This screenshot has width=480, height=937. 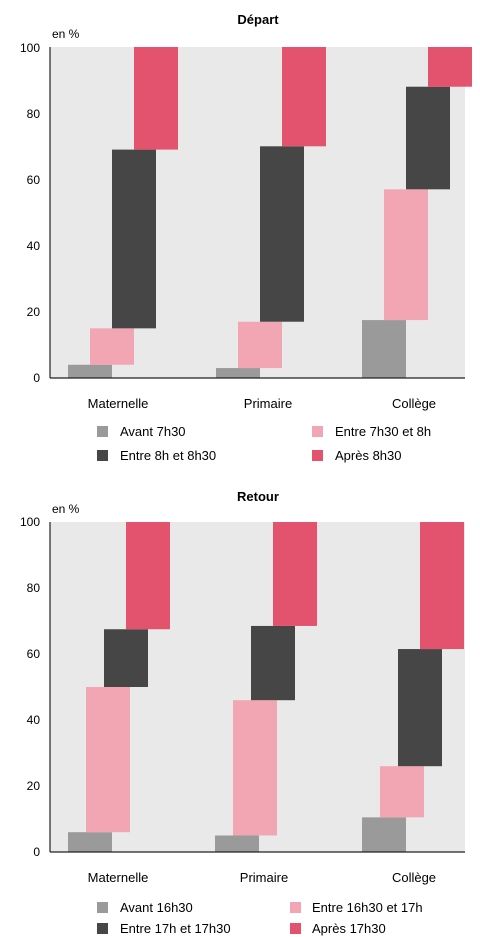 I want to click on x-ticks-depart: Maternelle Primaire Collège, so click(x=262, y=403).